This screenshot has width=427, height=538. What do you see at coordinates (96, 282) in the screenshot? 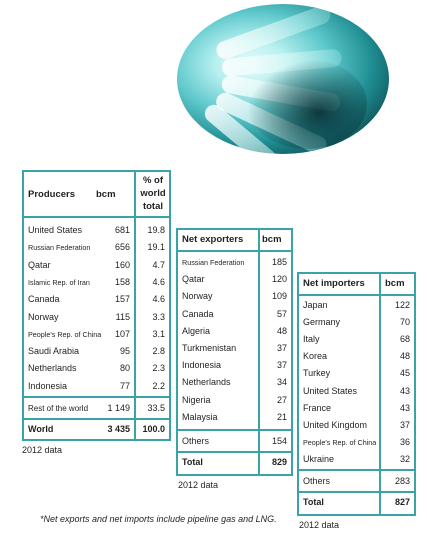
I see `table-row: Islamic Rep. of Iran 158 4.6` at bounding box center [96, 282].